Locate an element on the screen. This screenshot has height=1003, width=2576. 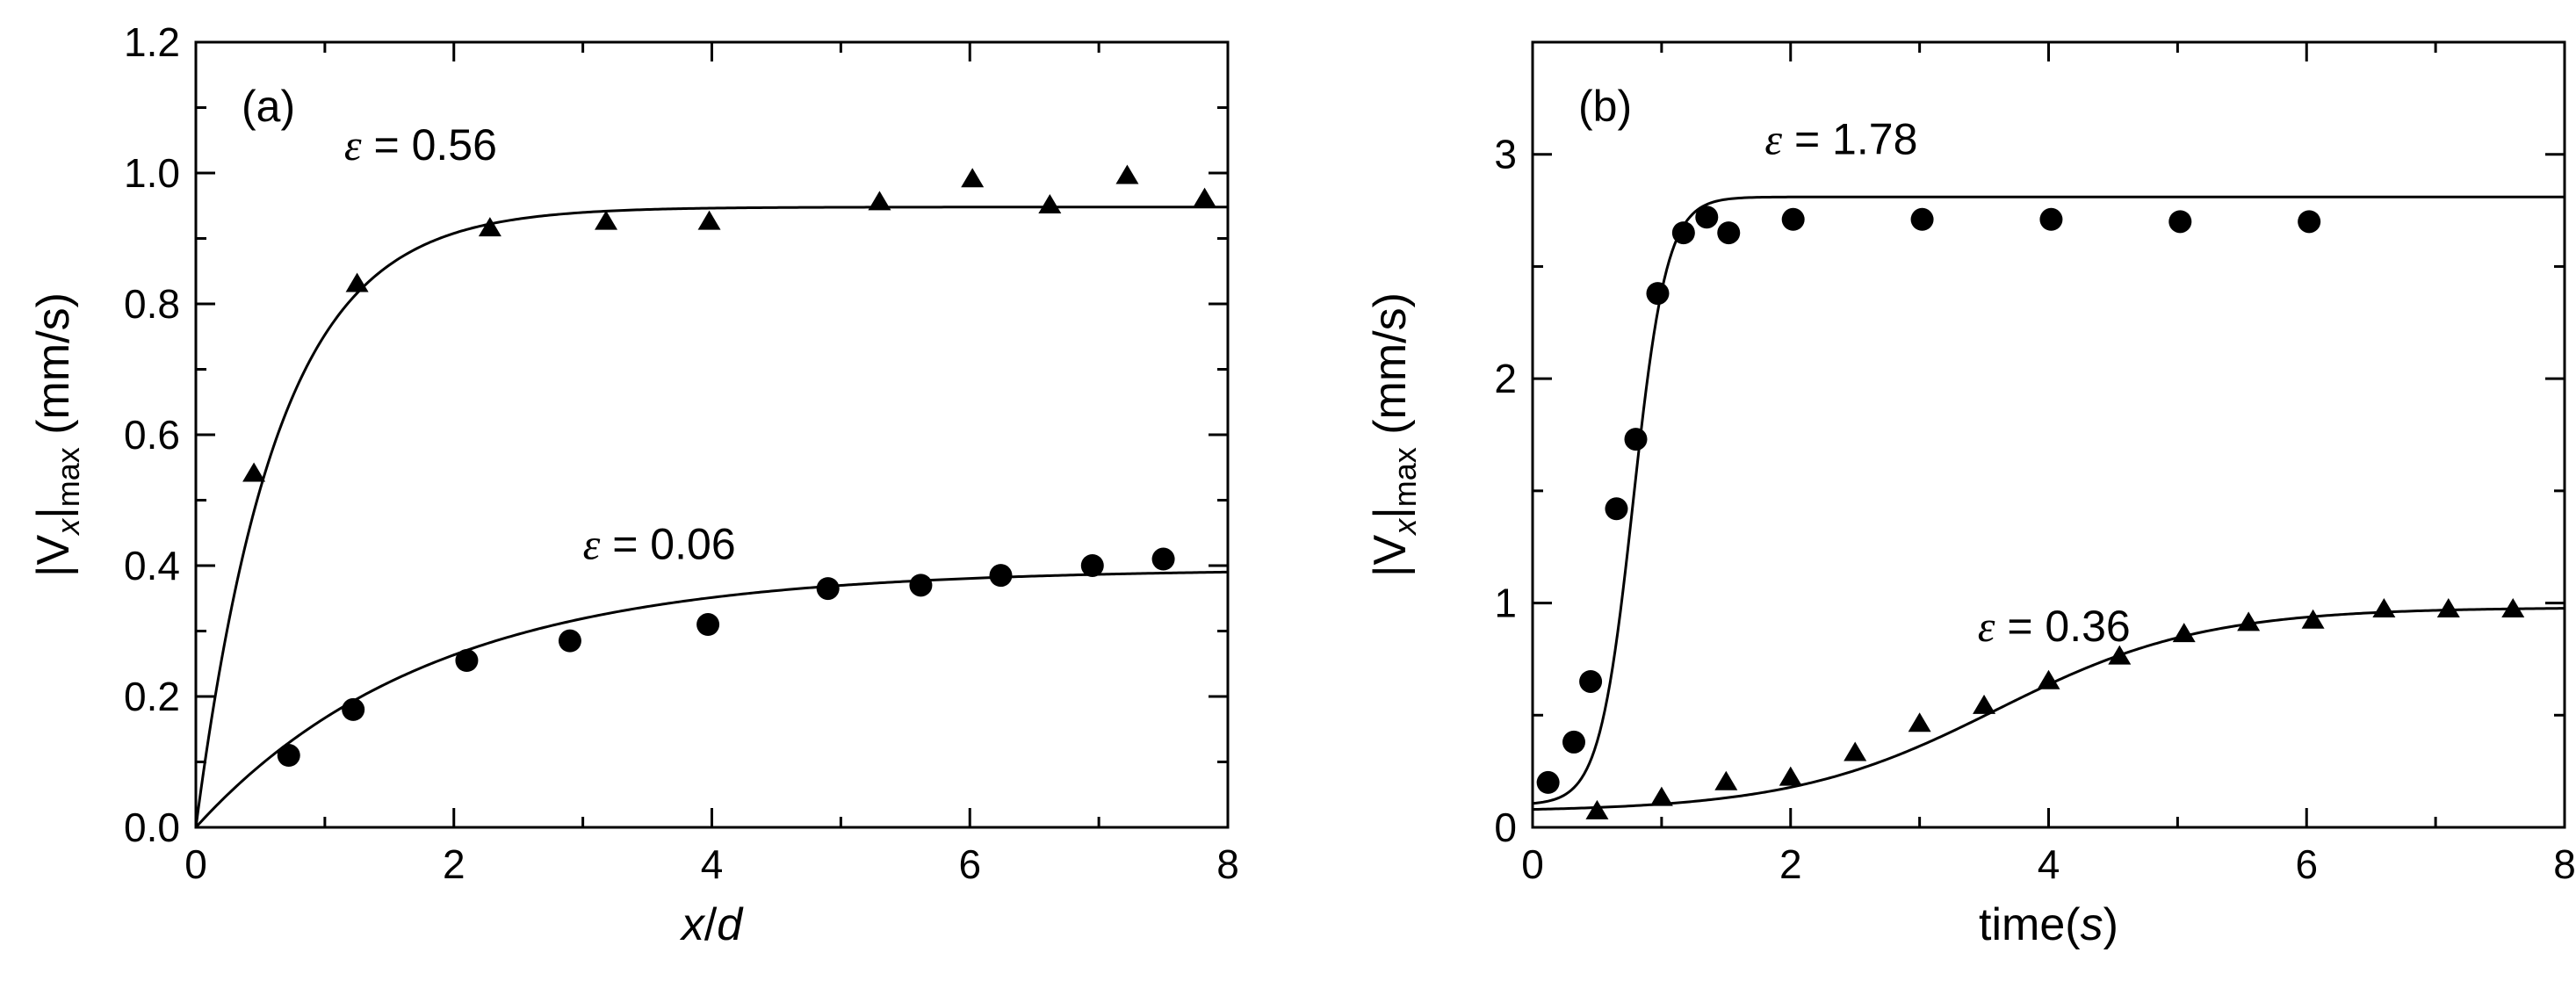
series-label: ε = 0.06 is located at coordinates (659, 544).